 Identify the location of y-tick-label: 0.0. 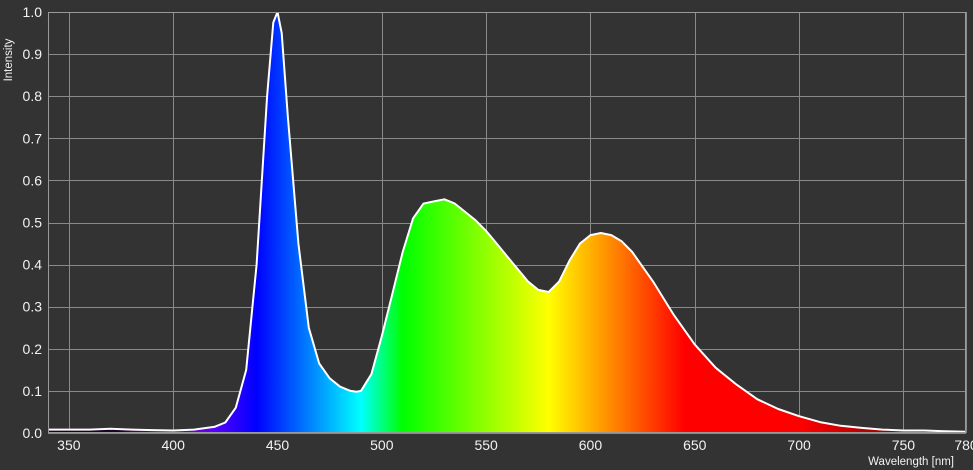
(33, 433).